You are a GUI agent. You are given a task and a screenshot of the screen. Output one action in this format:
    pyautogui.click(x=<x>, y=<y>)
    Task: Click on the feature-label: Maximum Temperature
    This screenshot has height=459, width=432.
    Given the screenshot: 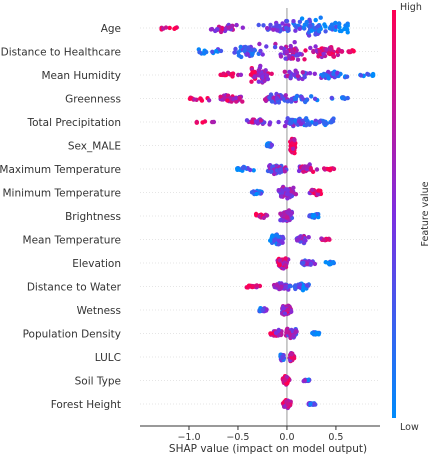 What is the action you would take?
    pyautogui.click(x=60, y=170)
    